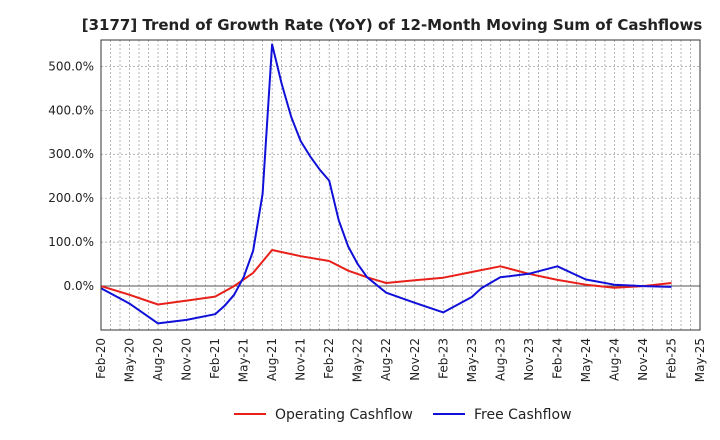 This screenshot has width=720, height=440. I want to click on y-tick-label: 300.0%, so click(71, 154).